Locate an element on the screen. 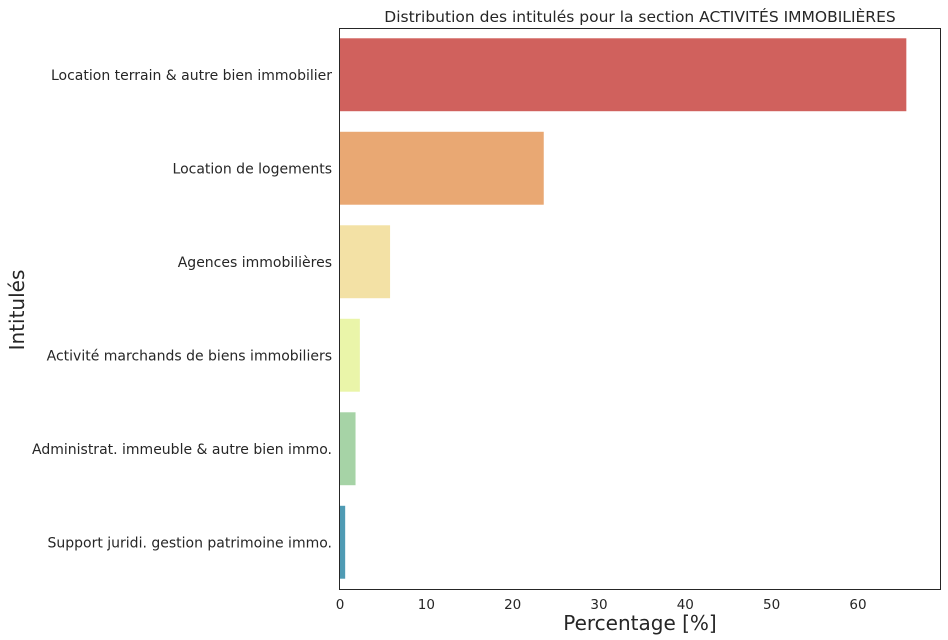 The image size is (948, 640). x-tick-label: 20 is located at coordinates (512, 605).